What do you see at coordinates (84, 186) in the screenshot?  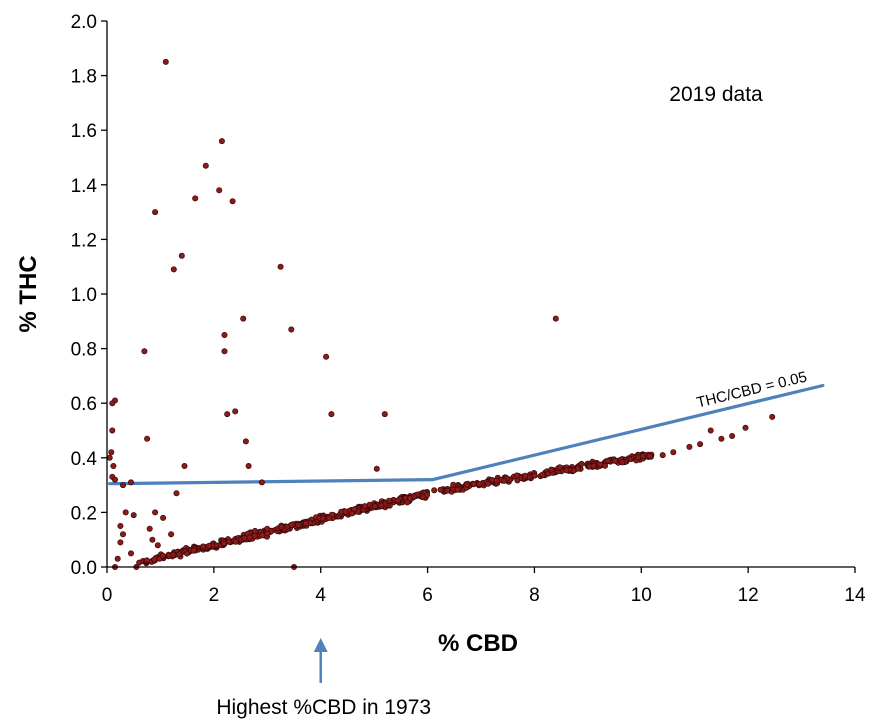 I see `y-tick-label: 1.4` at bounding box center [84, 186].